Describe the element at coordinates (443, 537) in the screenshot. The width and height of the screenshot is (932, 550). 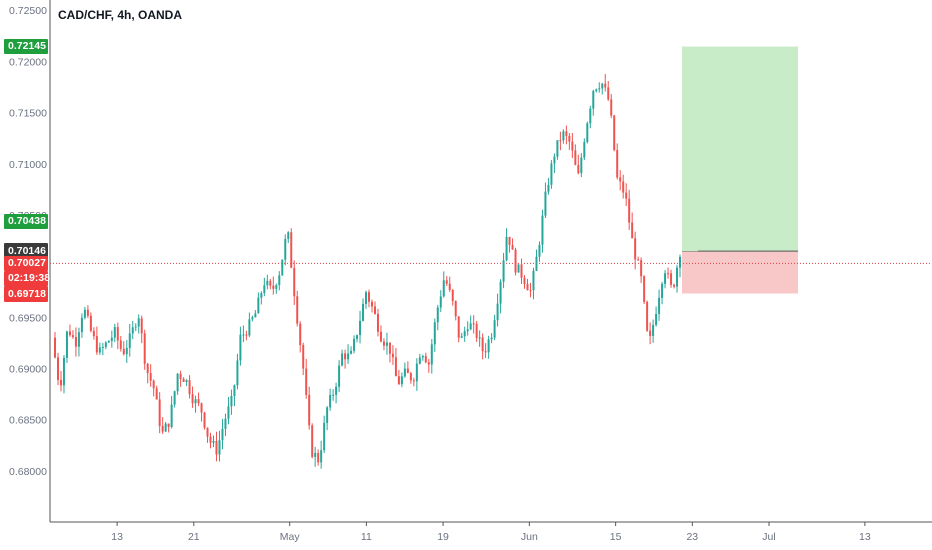
I see `x-tick-label: 19` at that location.